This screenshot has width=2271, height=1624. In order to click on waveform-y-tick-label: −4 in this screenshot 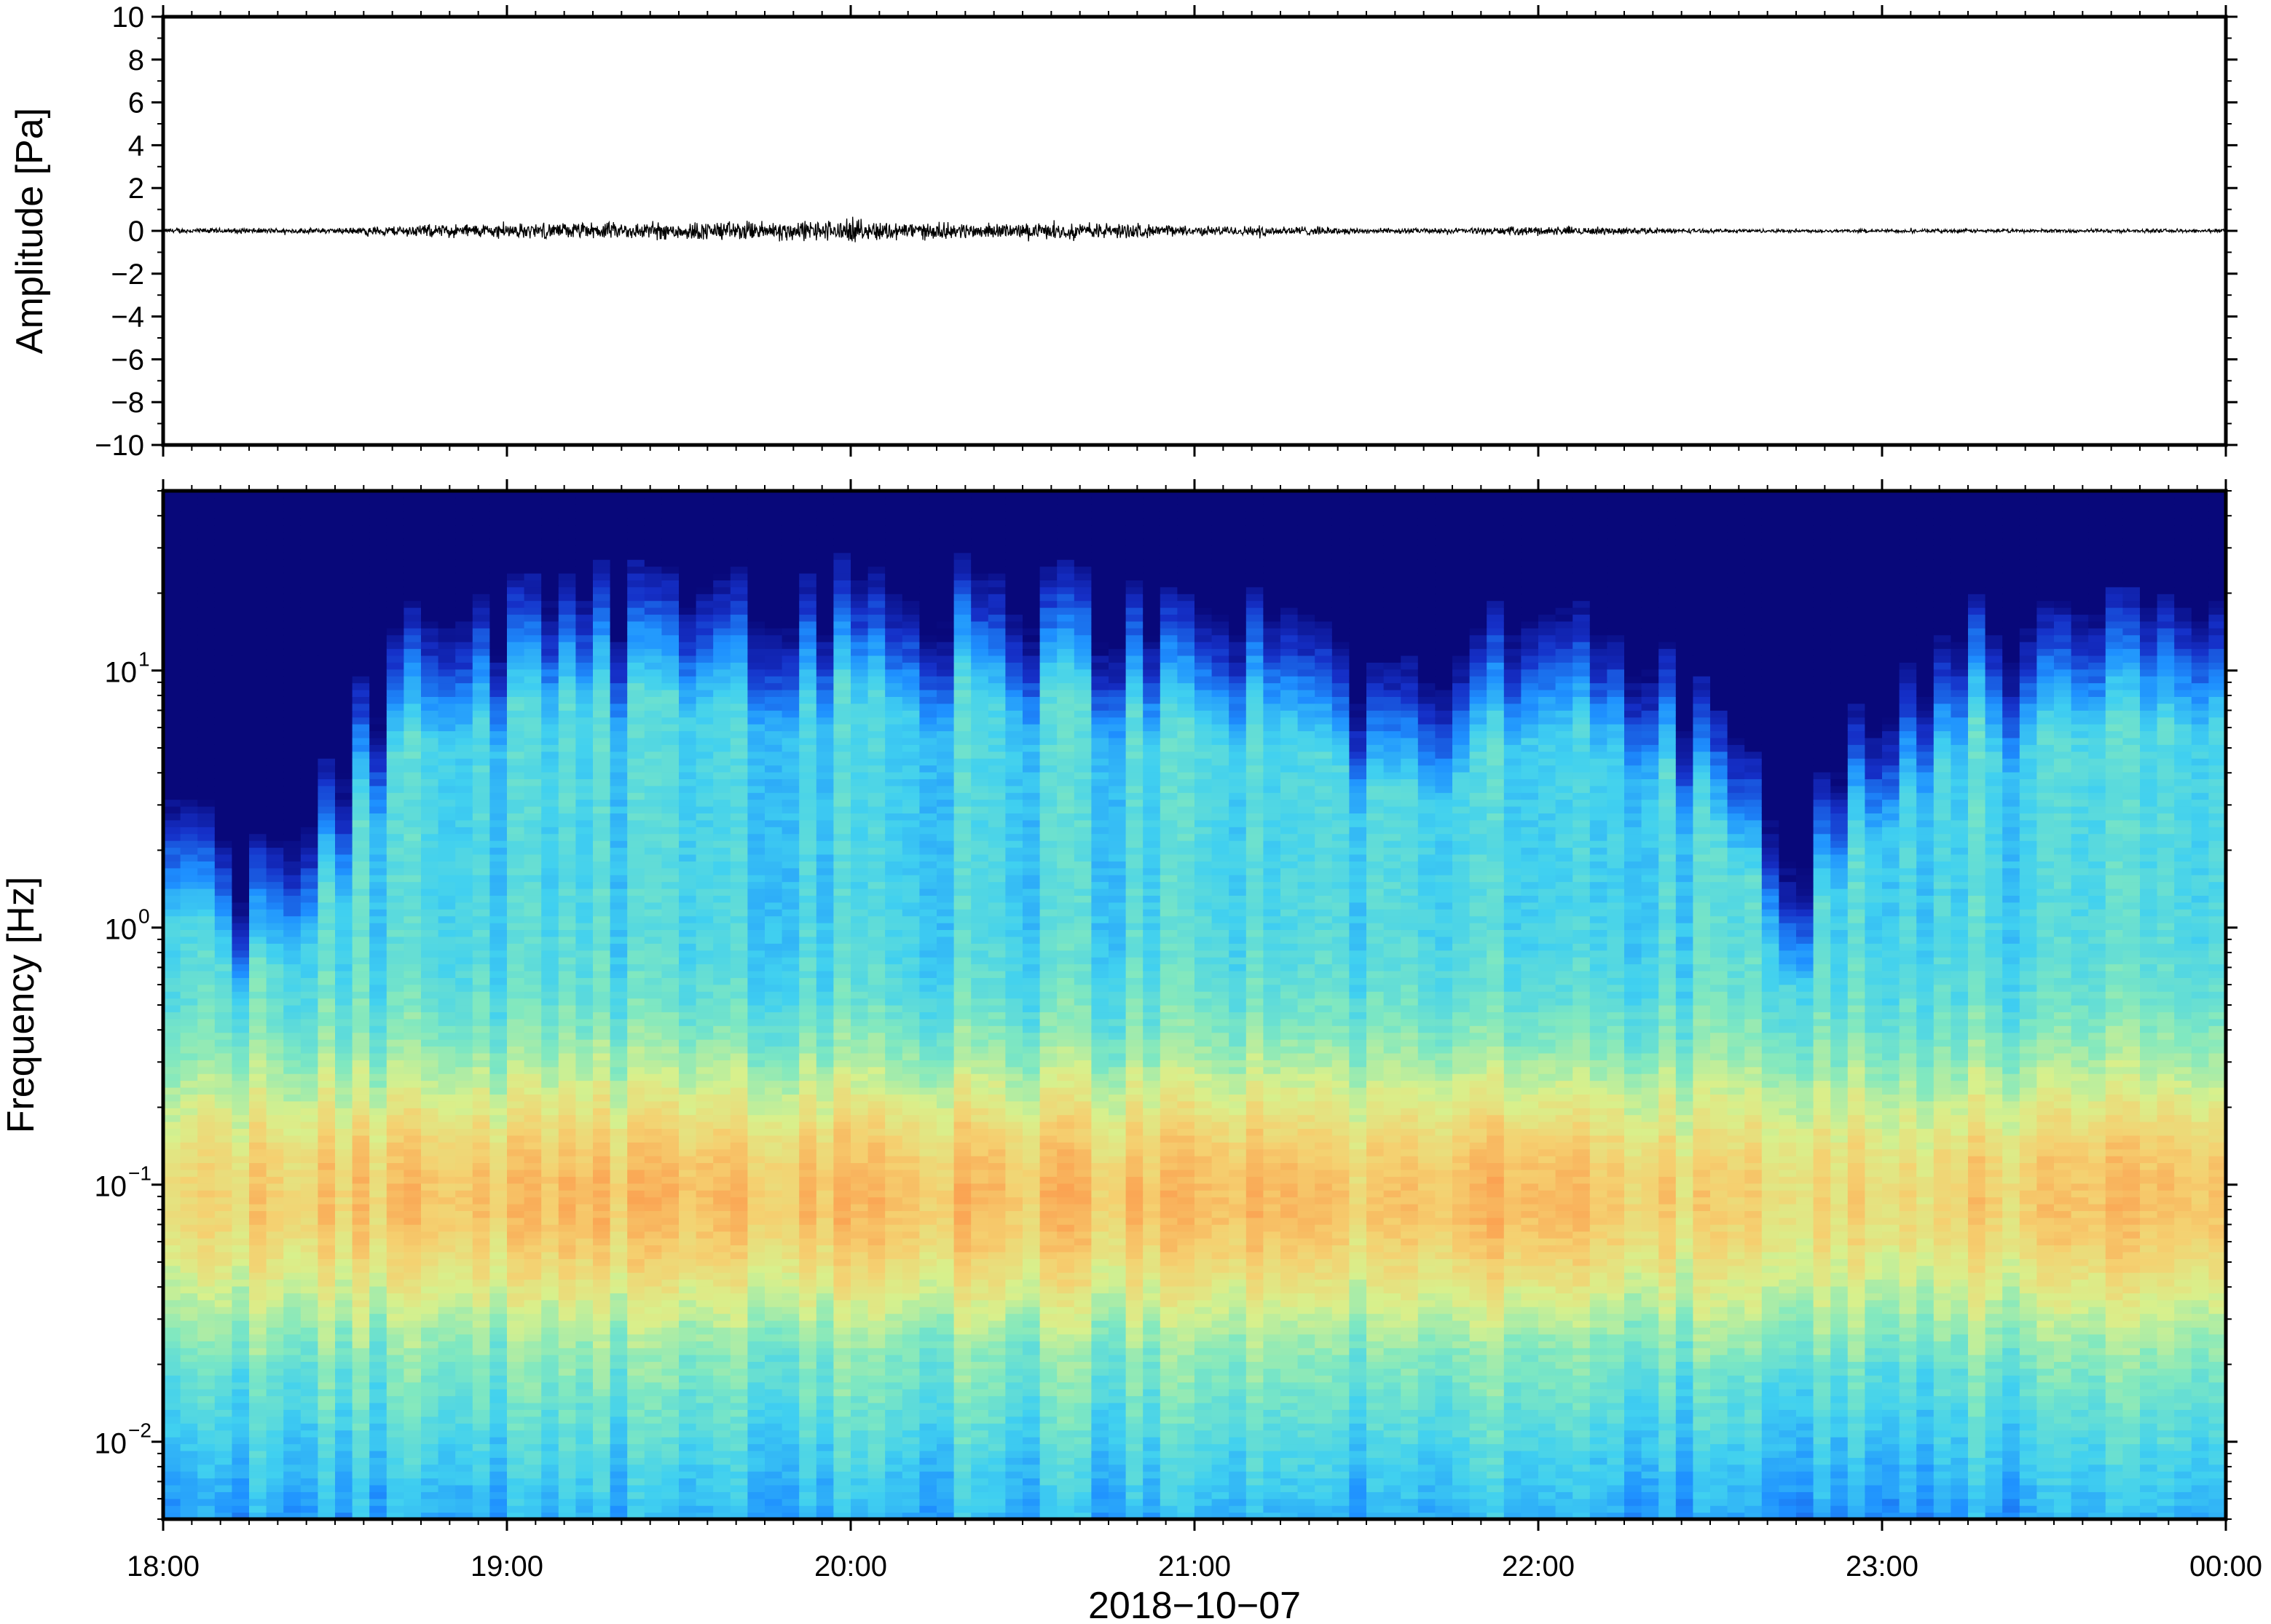, I will do `click(127, 317)`.